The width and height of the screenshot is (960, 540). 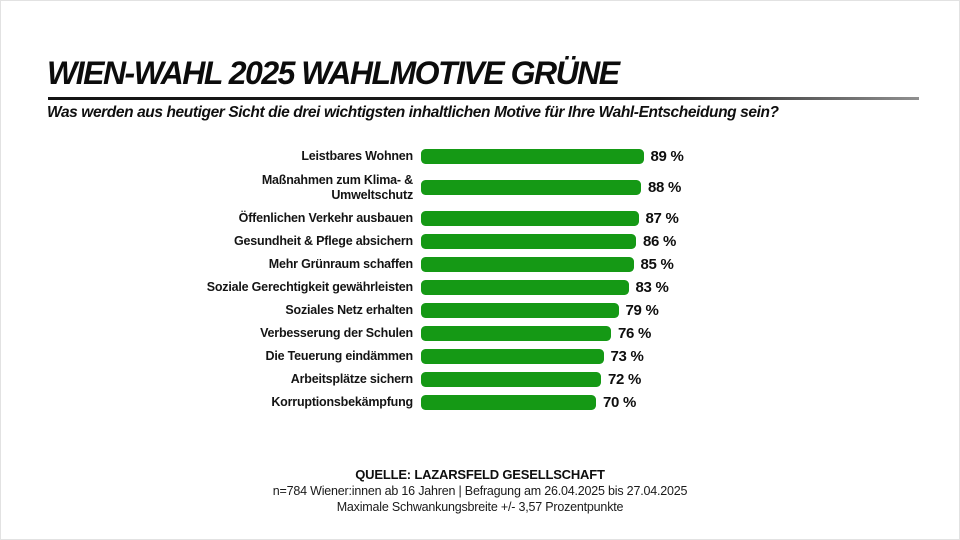 I want to click on title-divider-line, so click(x=483, y=98).